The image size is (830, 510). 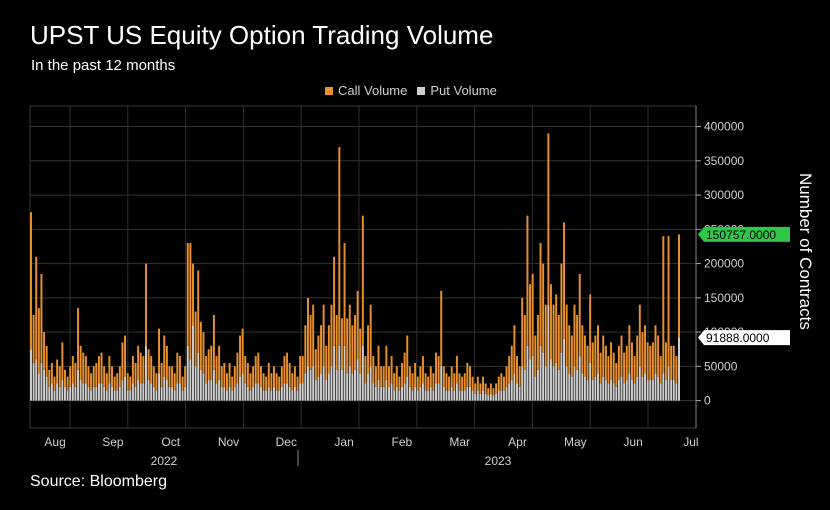 What do you see at coordinates (113, 442) in the screenshot?
I see `x-tick-label: Sep` at bounding box center [113, 442].